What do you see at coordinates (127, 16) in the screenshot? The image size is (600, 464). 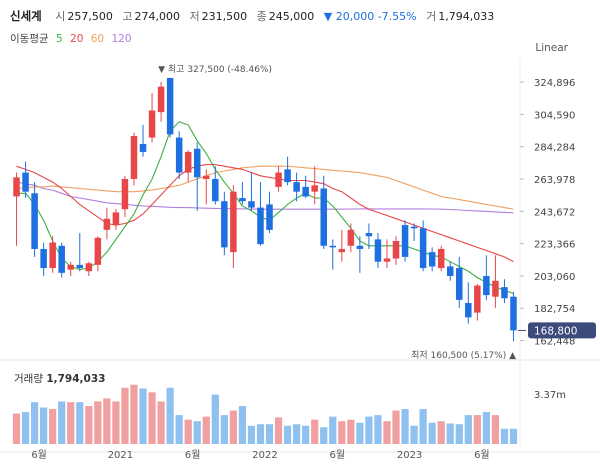 I see `high-label: 고` at bounding box center [127, 16].